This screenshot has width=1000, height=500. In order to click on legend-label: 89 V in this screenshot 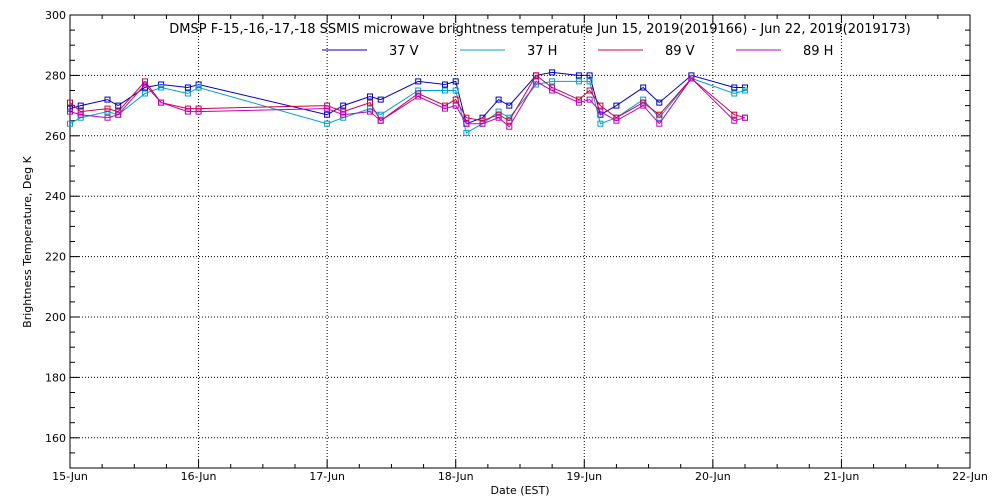, I will do `click(680, 51)`.